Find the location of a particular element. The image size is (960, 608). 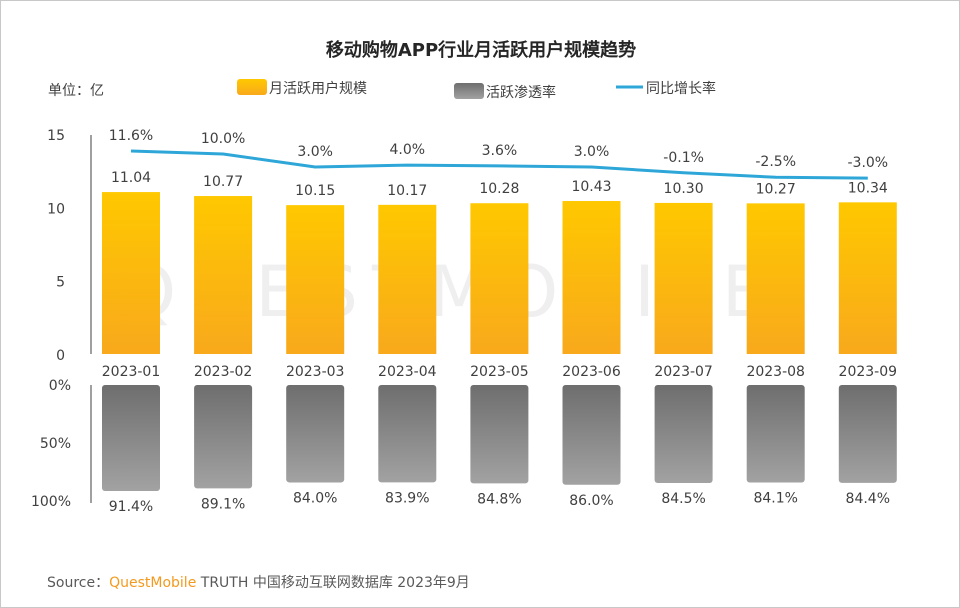

yoy-label: 11.6% is located at coordinates (131, 136).